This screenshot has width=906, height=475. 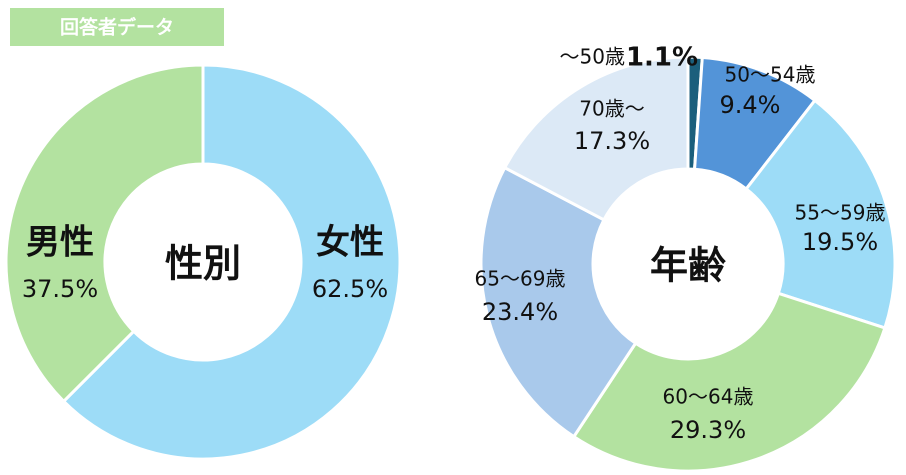 I want to click on value-label: 62.5%, so click(x=350, y=289).